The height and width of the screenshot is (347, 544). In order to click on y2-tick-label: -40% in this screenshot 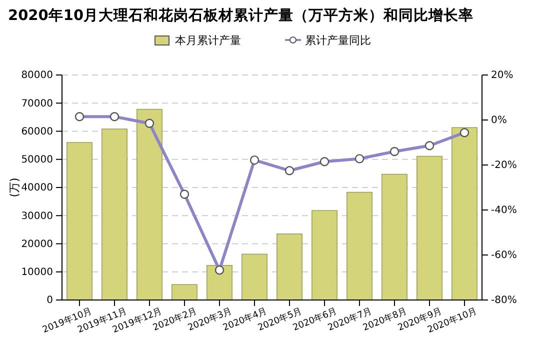, I will do `click(504, 210)`.